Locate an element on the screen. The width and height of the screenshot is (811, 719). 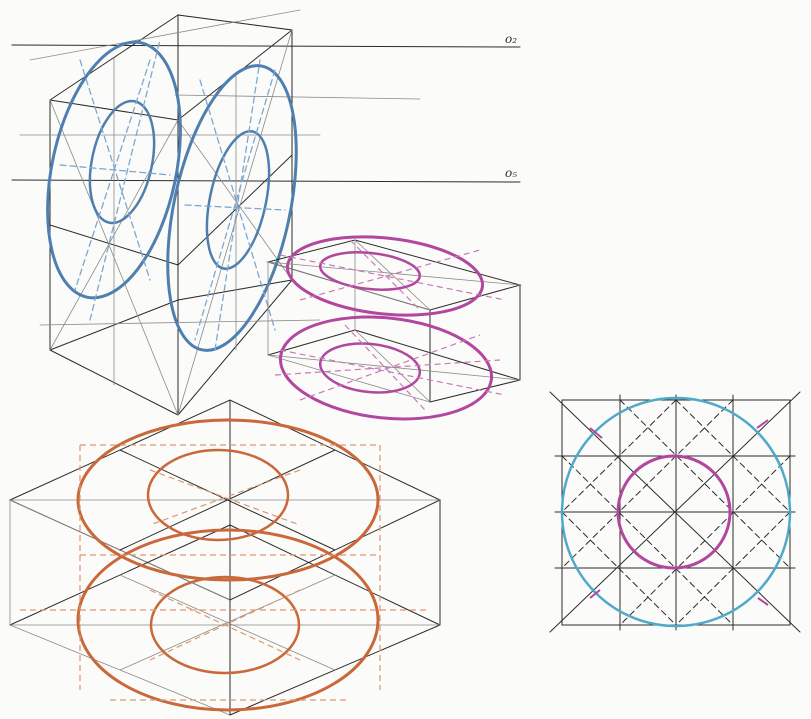
horizon-lines is located at coordinates (266, 113).